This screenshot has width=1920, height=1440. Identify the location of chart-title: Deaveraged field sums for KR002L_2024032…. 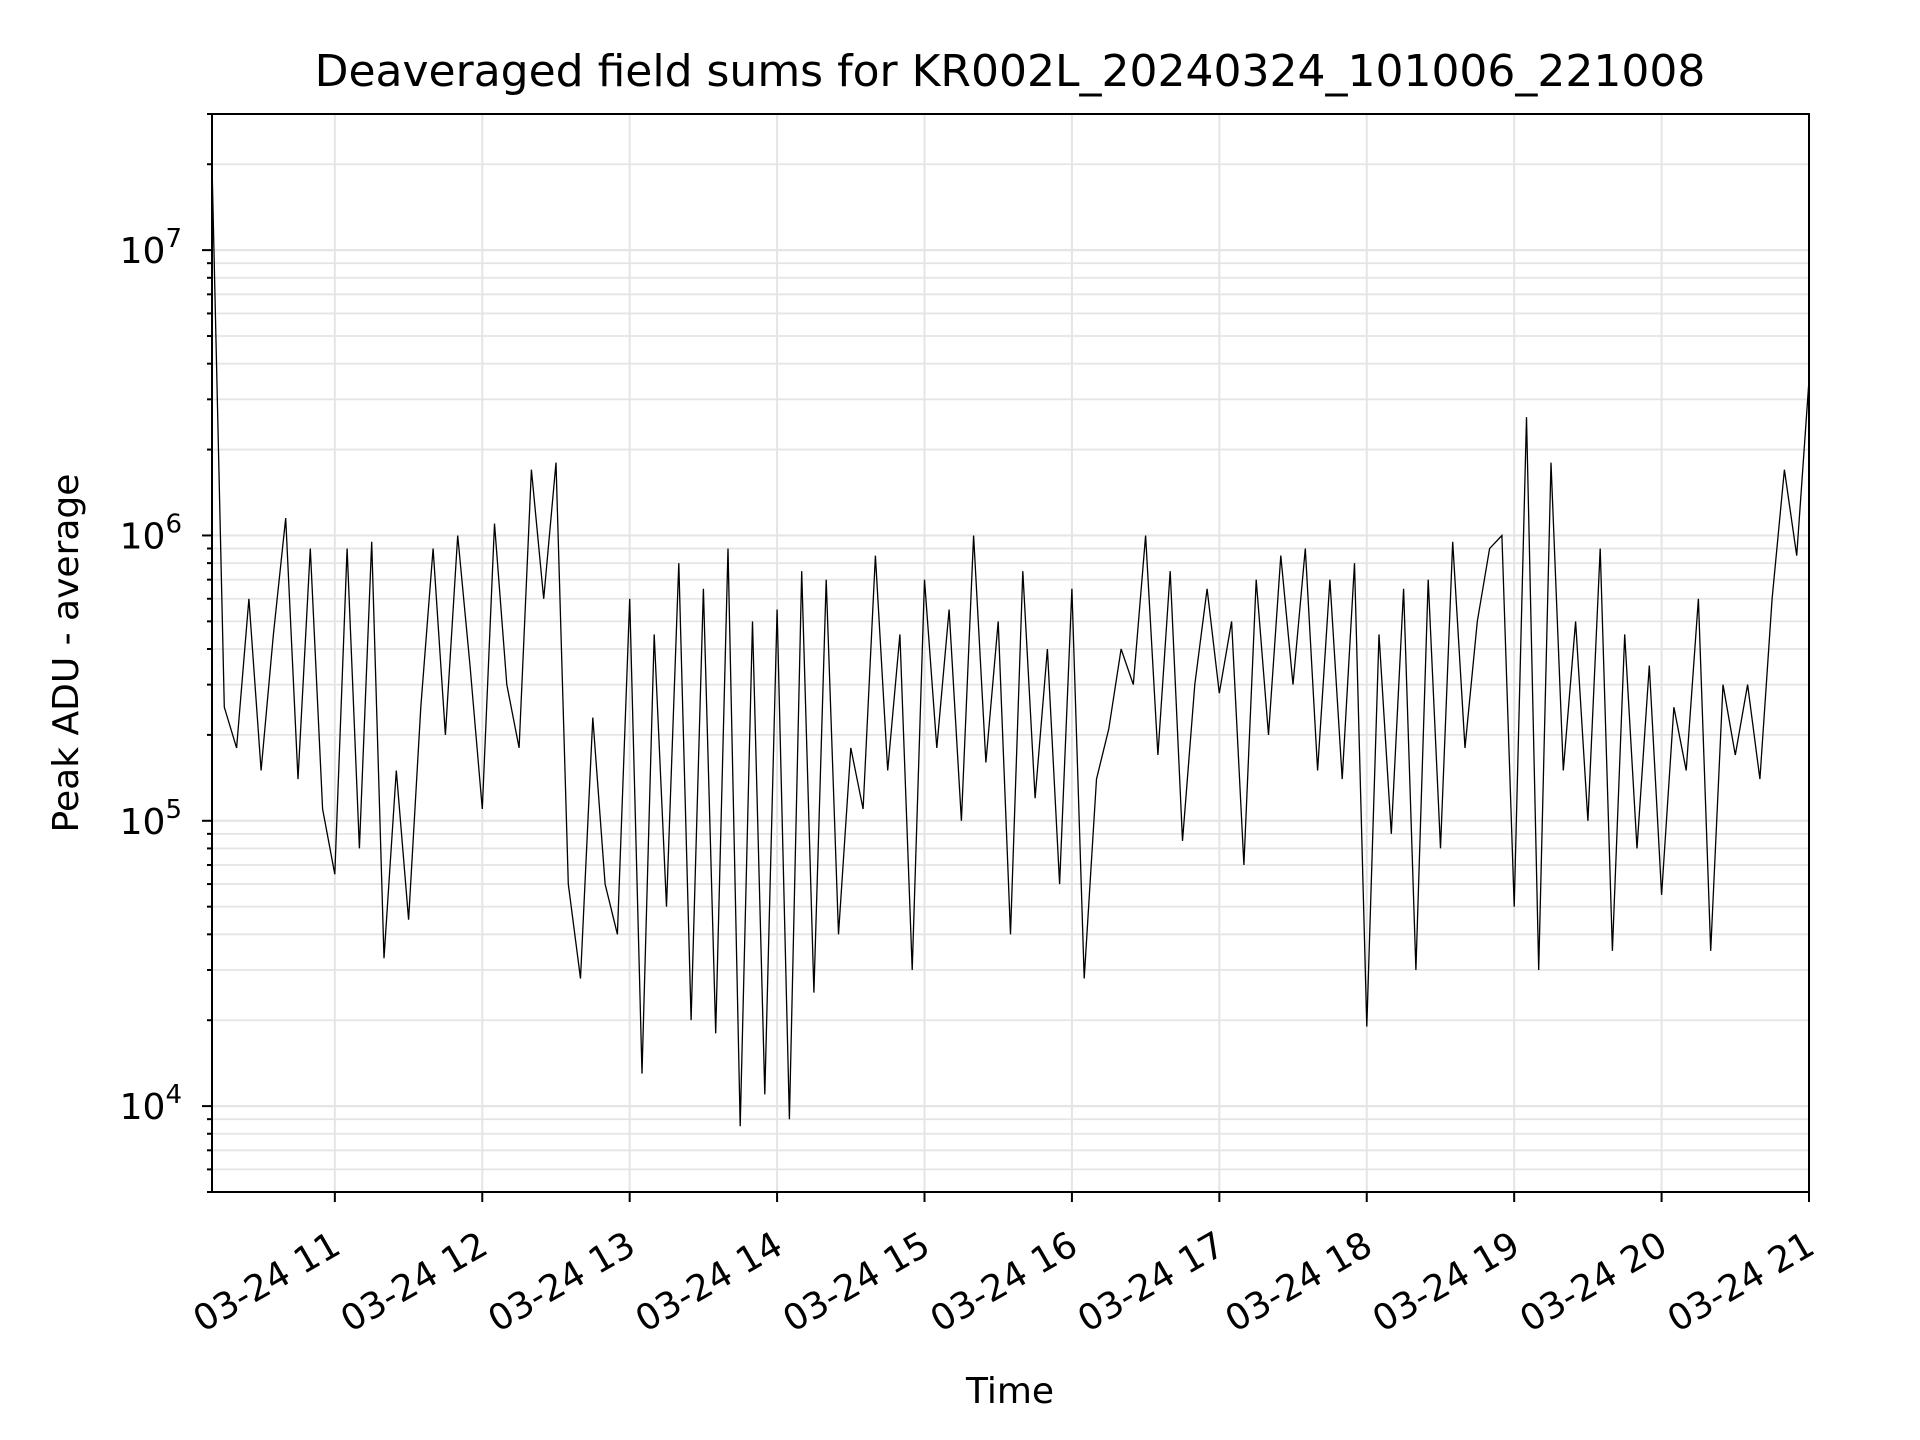
(1010, 71).